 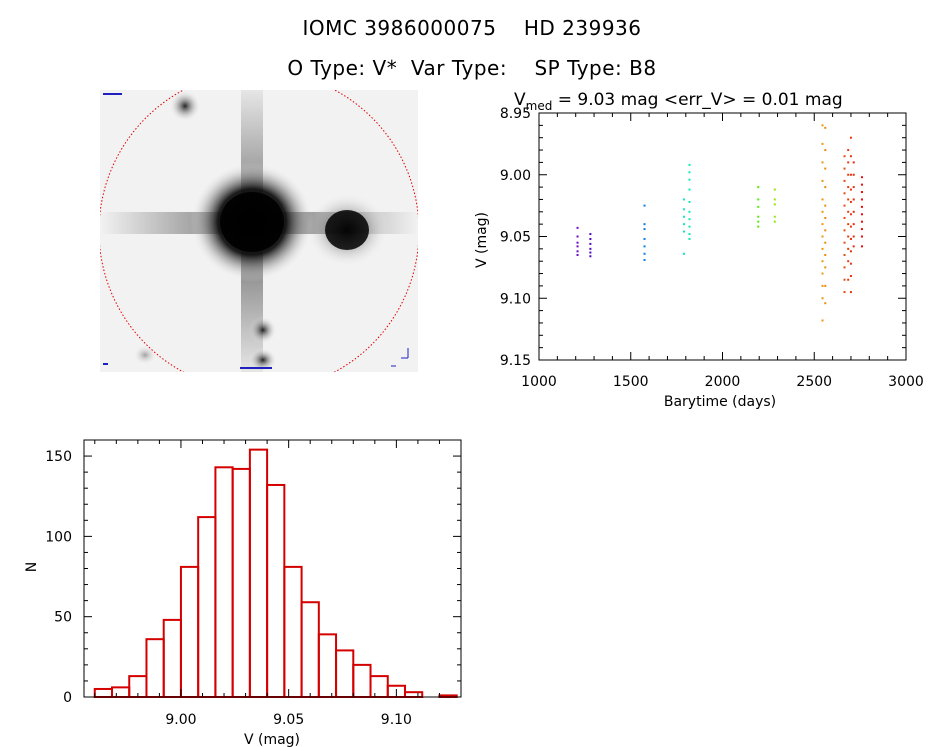 What do you see at coordinates (520, 100) in the screenshot?
I see `title-v: V` at bounding box center [520, 100].